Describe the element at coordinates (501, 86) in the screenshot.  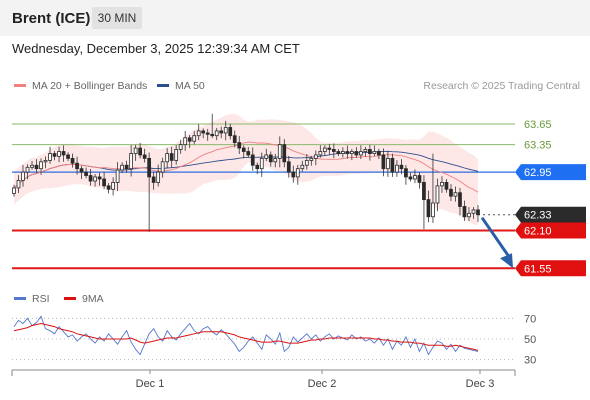
I see `research-credit: Research © 2025 Trading Central` at that location.